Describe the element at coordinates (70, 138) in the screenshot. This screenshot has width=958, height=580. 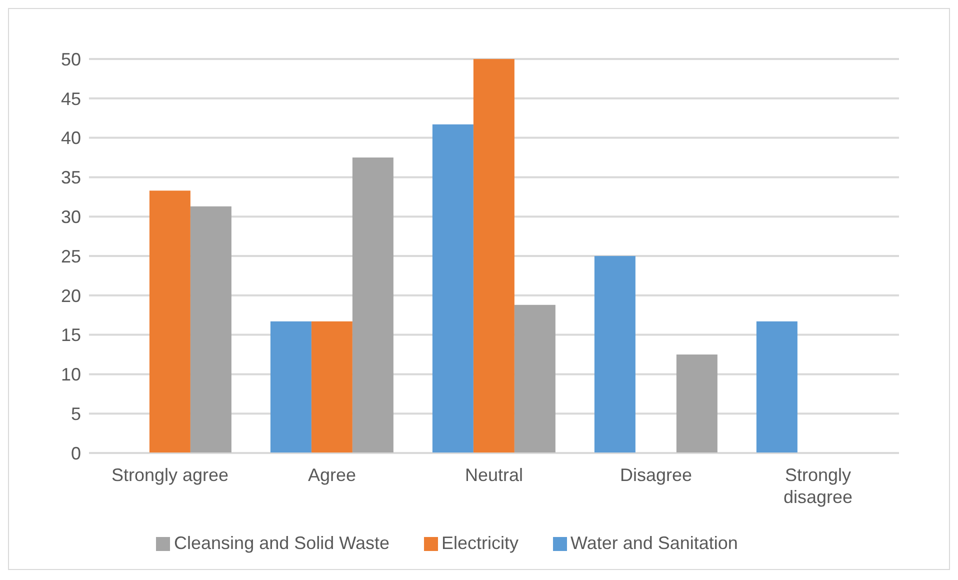
I see `y-tick-label: 40` at that location.